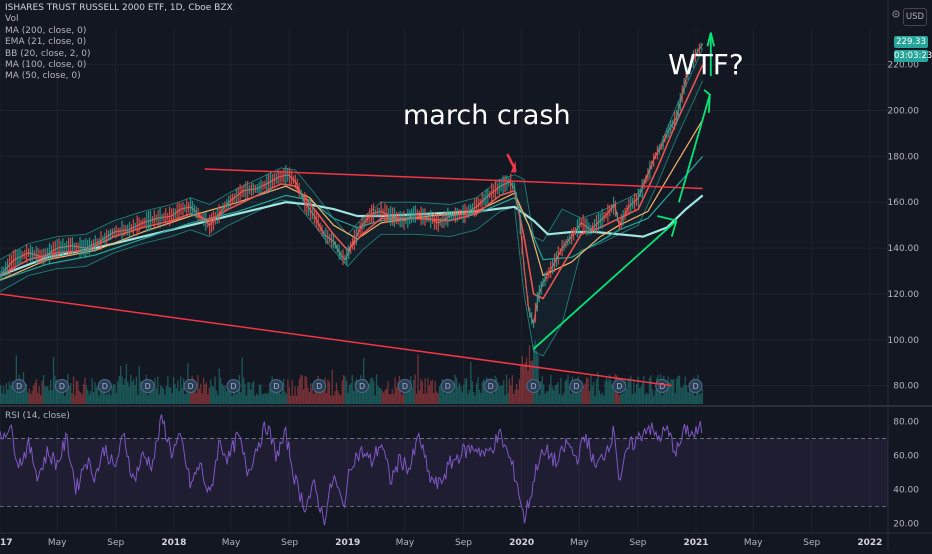  I want to click on currency-badge: USD, so click(915, 17).